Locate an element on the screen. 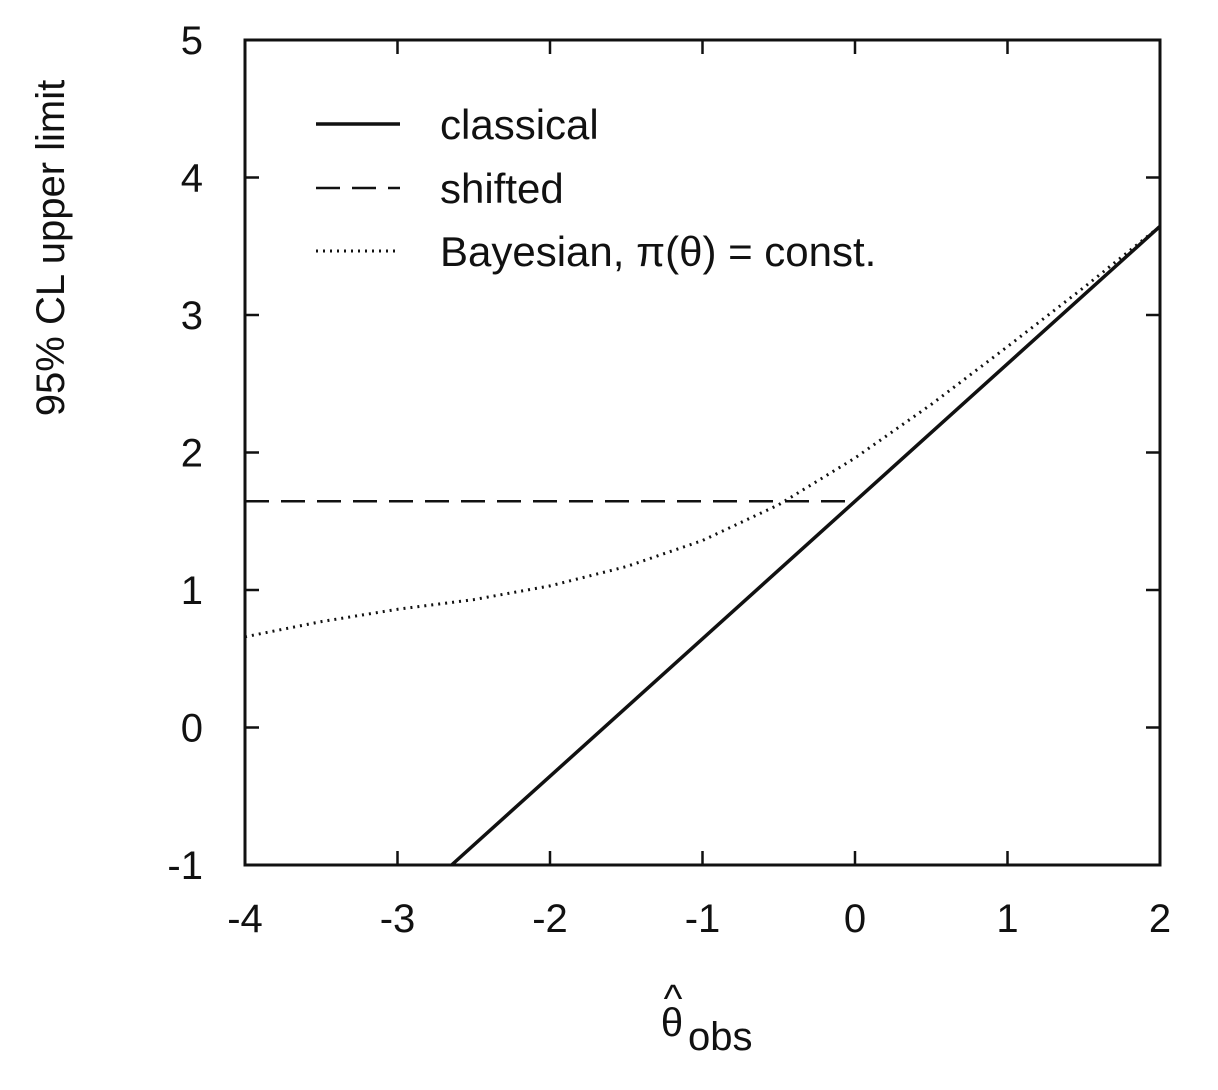  y-tick-label: 2 is located at coordinates (192, 454).